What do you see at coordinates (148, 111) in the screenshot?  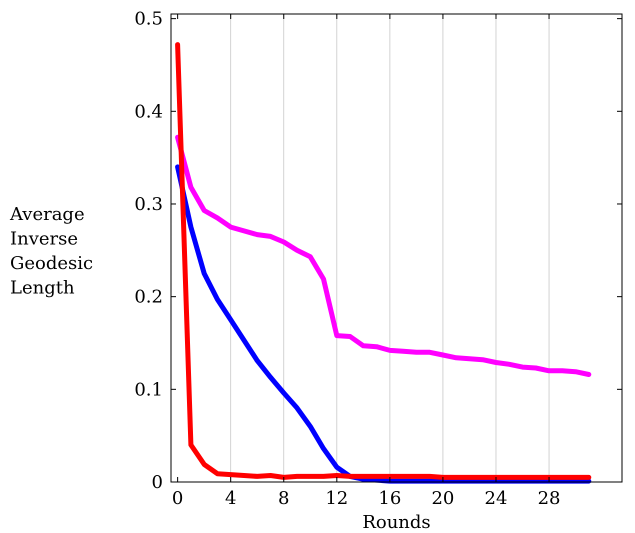 I see `y-tick-label: 0.4` at bounding box center [148, 111].